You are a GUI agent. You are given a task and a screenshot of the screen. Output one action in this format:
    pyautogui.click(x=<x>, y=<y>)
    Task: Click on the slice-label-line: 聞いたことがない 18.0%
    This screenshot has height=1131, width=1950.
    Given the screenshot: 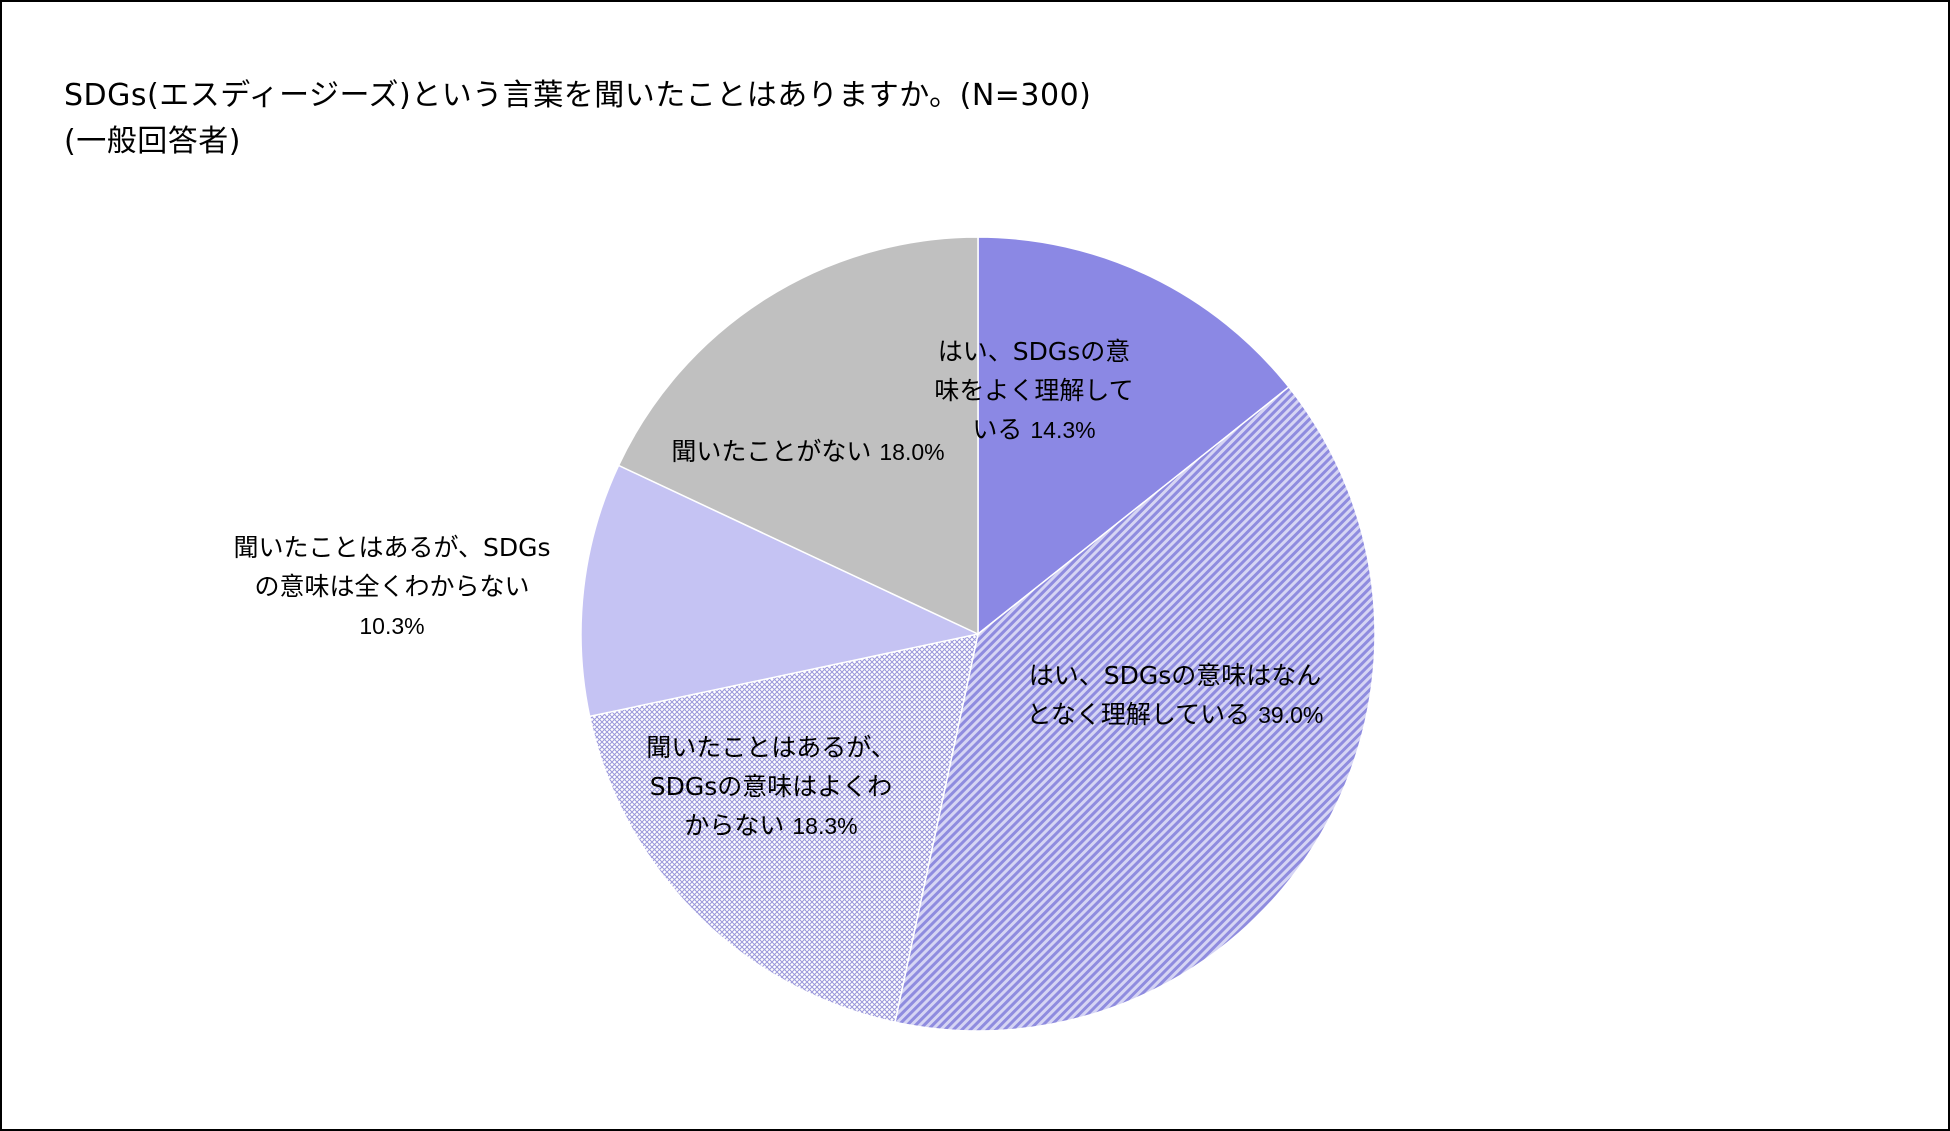 What is the action you would take?
    pyautogui.click(x=807, y=452)
    